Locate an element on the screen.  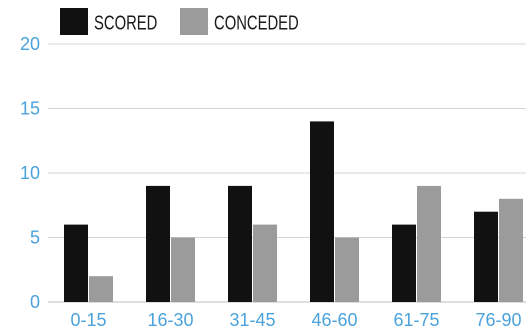
x-tick-label-0-15: 0-15 is located at coordinates (88, 320).